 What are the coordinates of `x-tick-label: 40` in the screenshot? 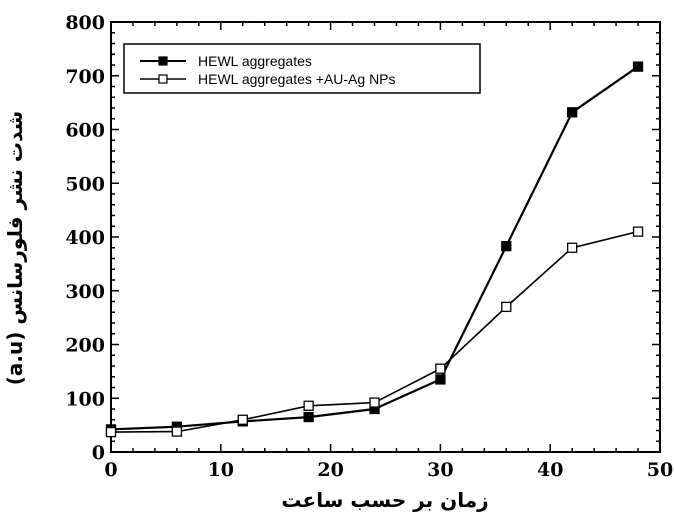 It's located at (550, 470).